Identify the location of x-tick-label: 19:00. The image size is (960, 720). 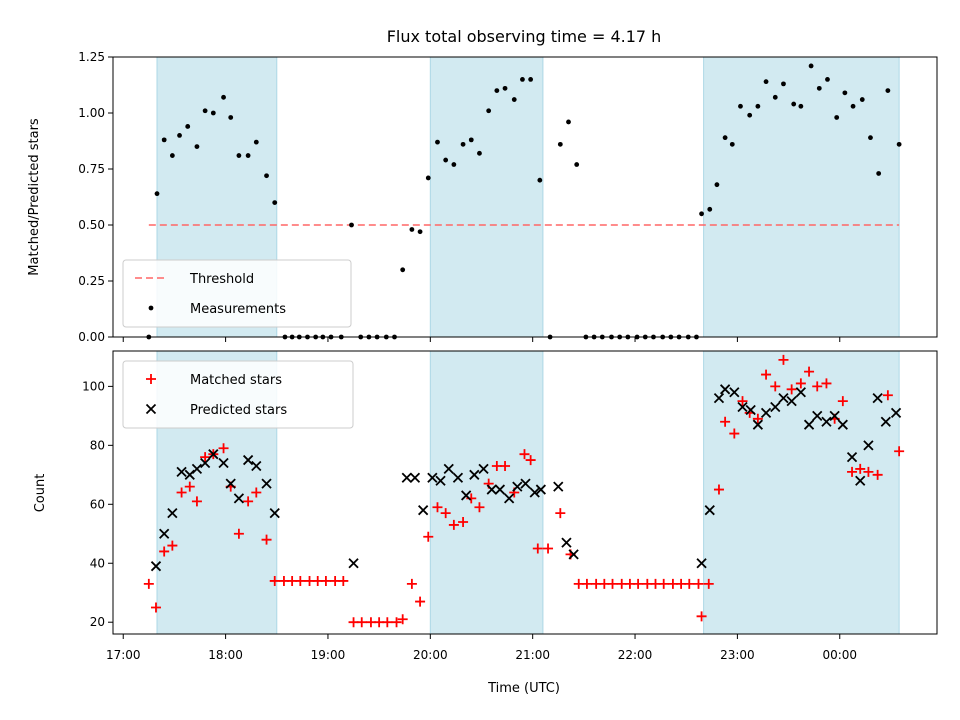
(328, 655).